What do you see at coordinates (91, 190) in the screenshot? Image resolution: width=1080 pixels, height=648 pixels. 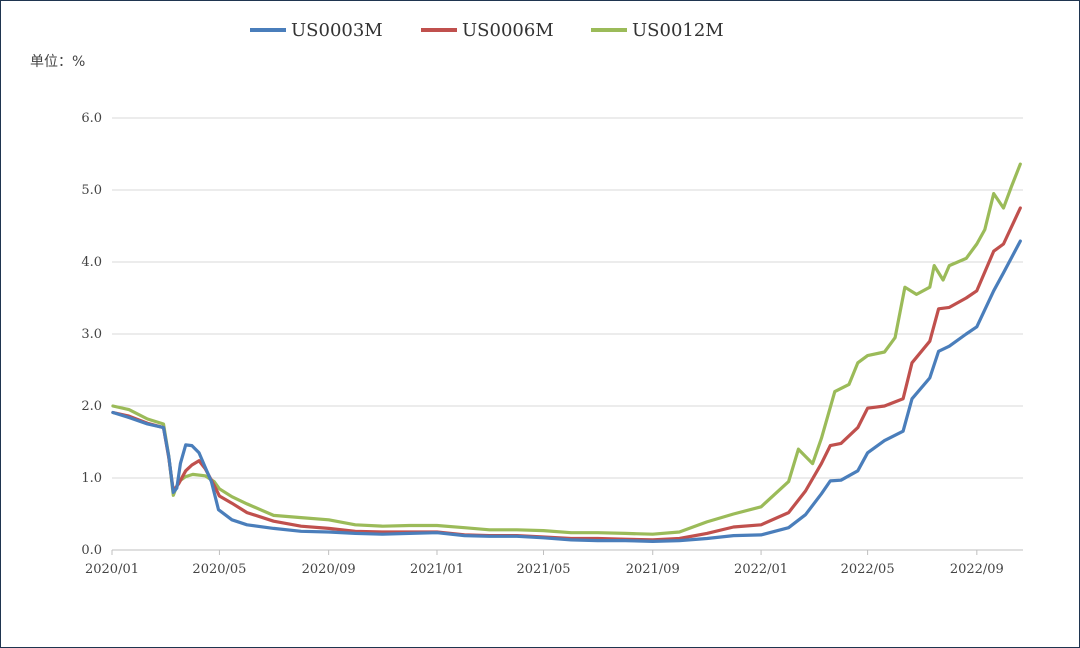 I see `y-tick-label: 5.0` at bounding box center [91, 190].